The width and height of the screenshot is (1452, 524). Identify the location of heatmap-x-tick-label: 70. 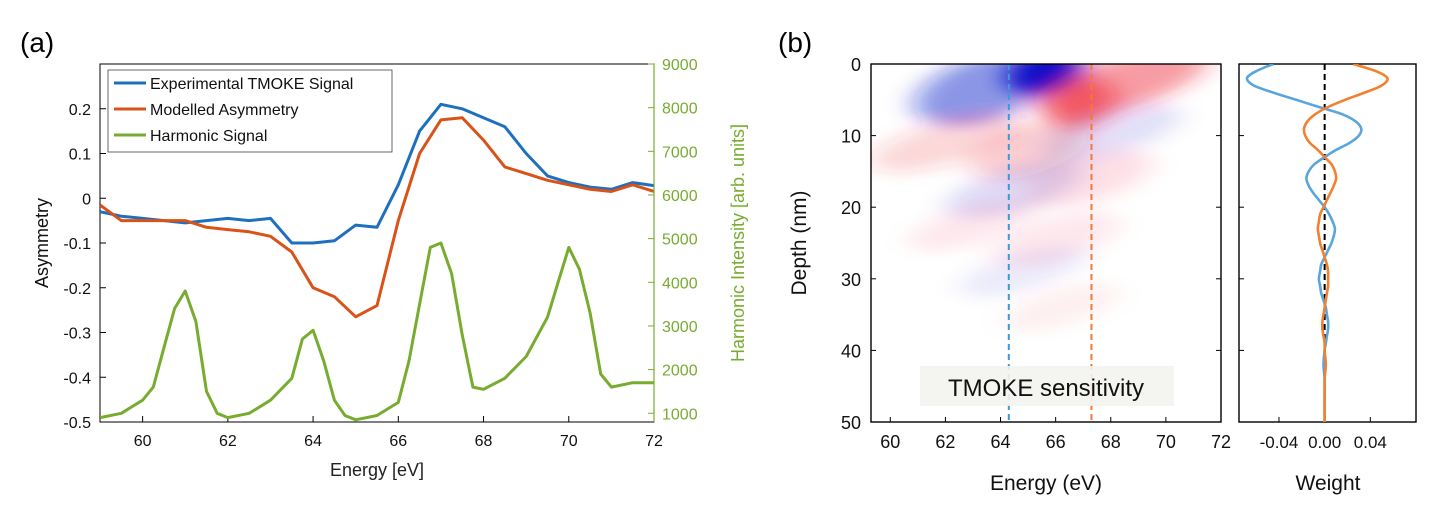
(1166, 442).